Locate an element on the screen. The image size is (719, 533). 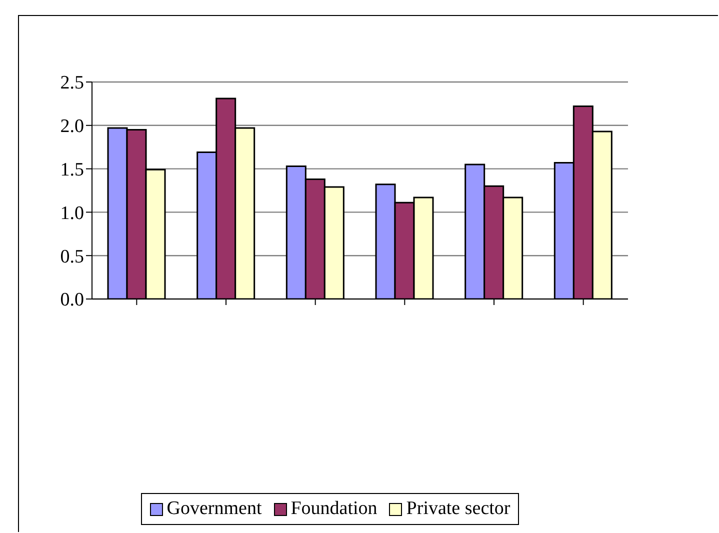
y-tick-label: 1.0 is located at coordinates (72, 213).